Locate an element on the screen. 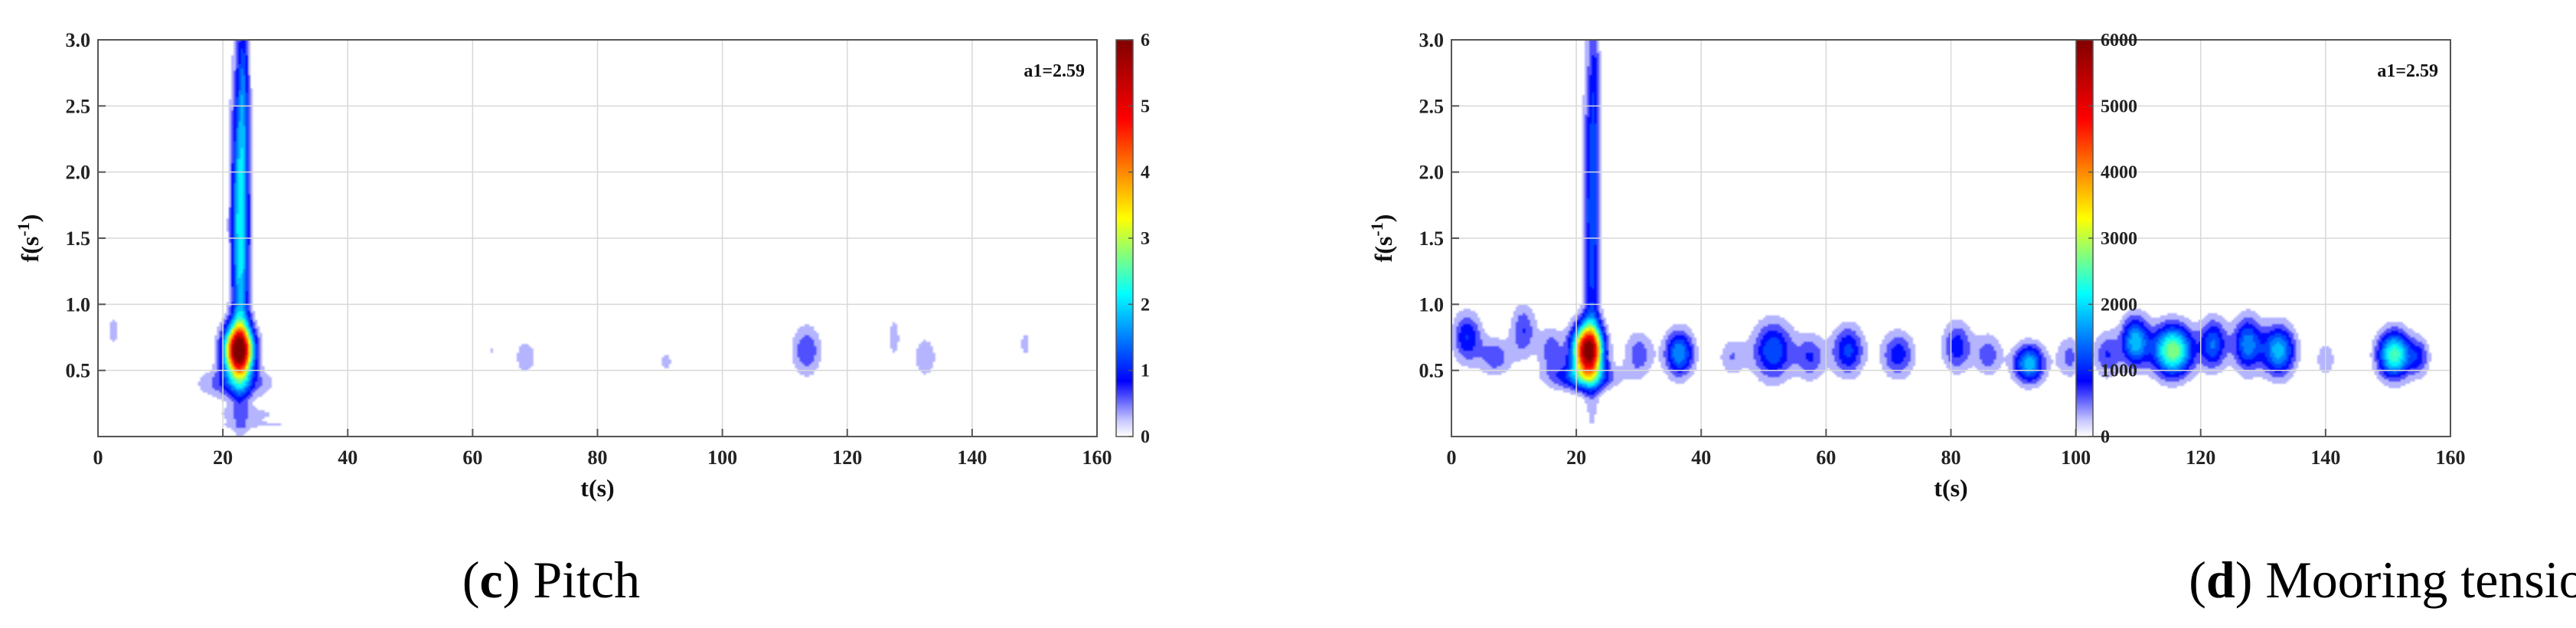 Image resolution: width=2576 pixels, height=628 pixels. x-ticks: 0 20 40 60 80 100 120 140 160 is located at coordinates (602, 449).